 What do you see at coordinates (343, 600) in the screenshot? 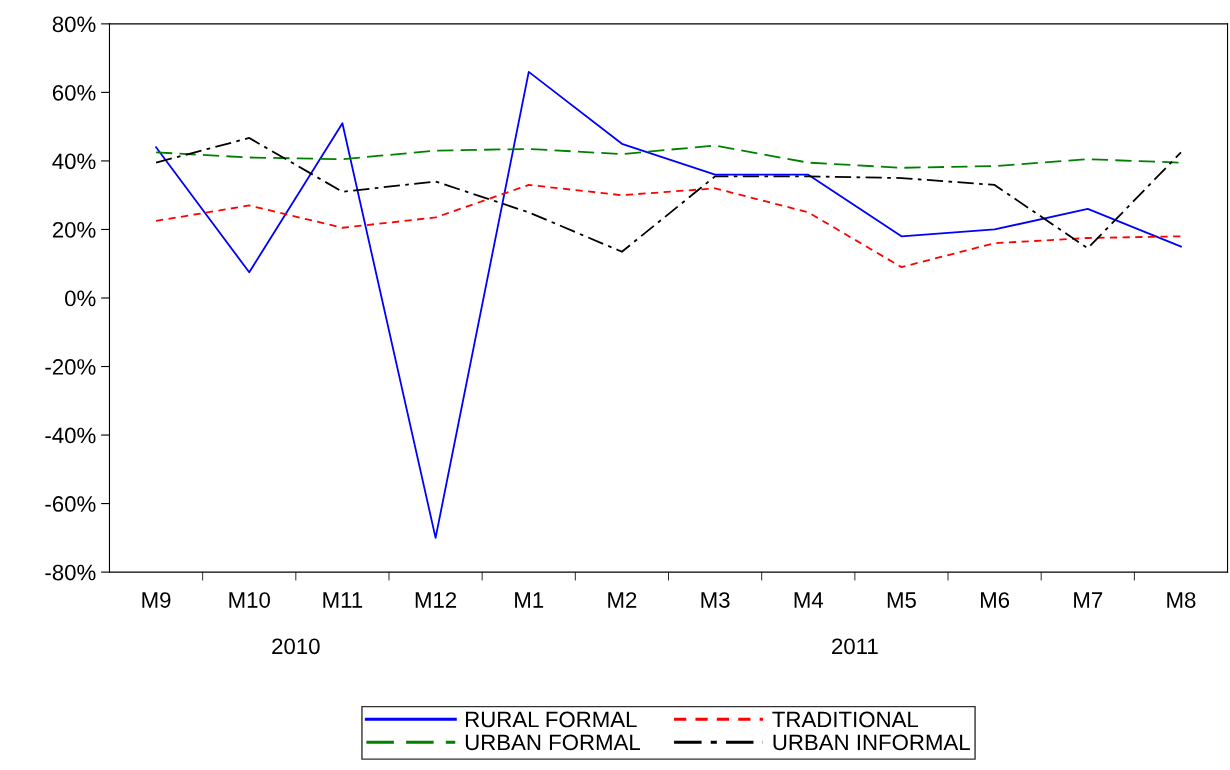
I see `x-tick-label: M11` at bounding box center [343, 600].